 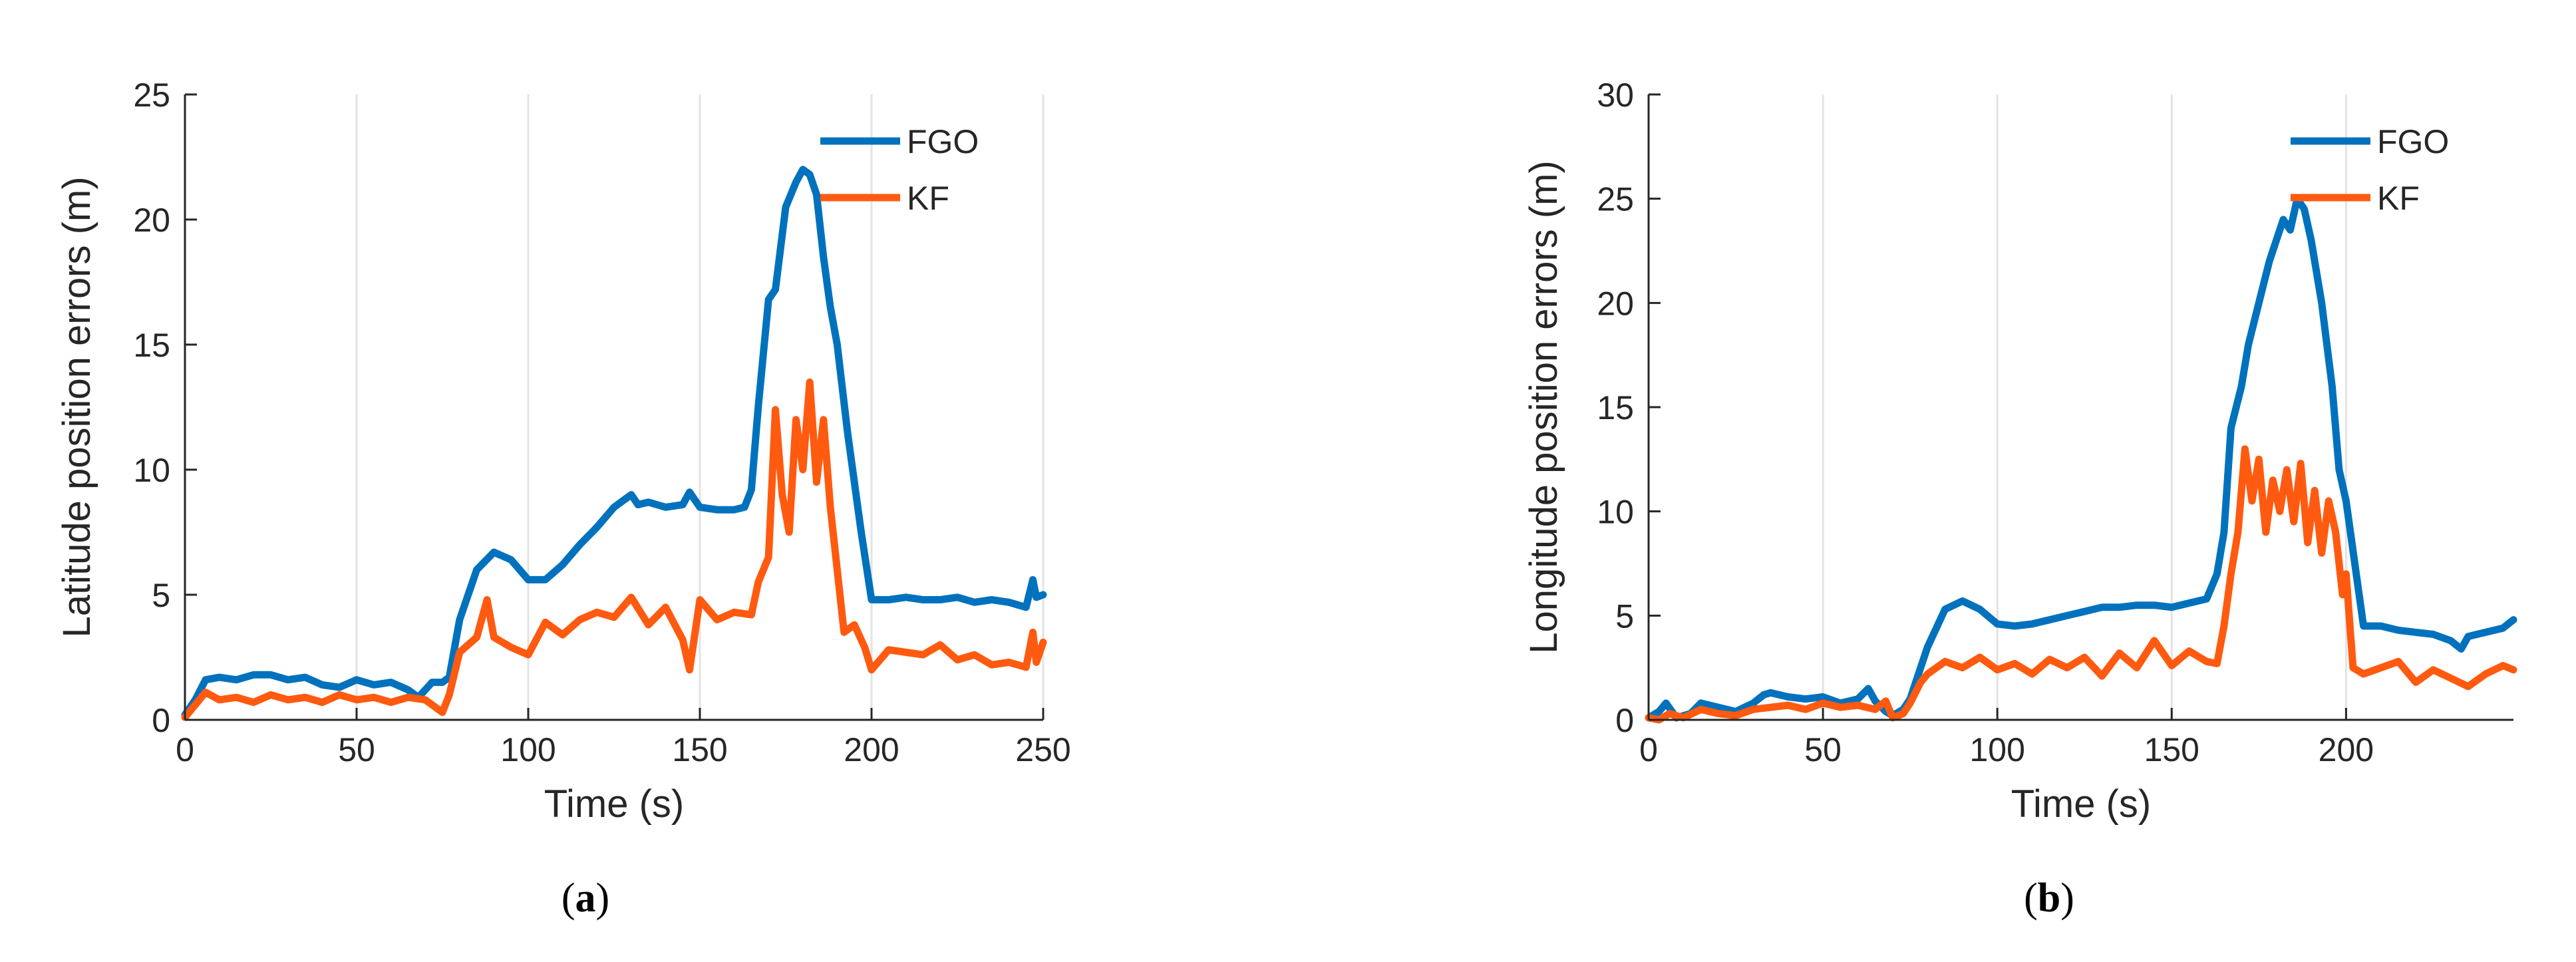 I want to click on panel-caption: (b), so click(x=2049, y=898).